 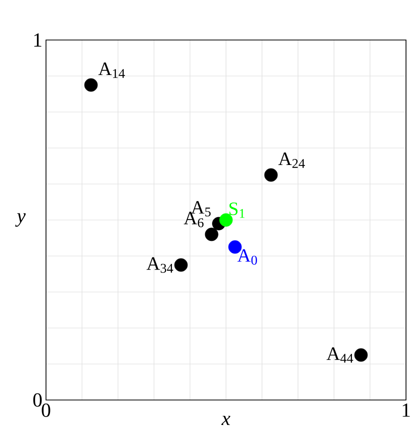 I want to click on annotation: A$_{34}$, so click(x=160, y=265).